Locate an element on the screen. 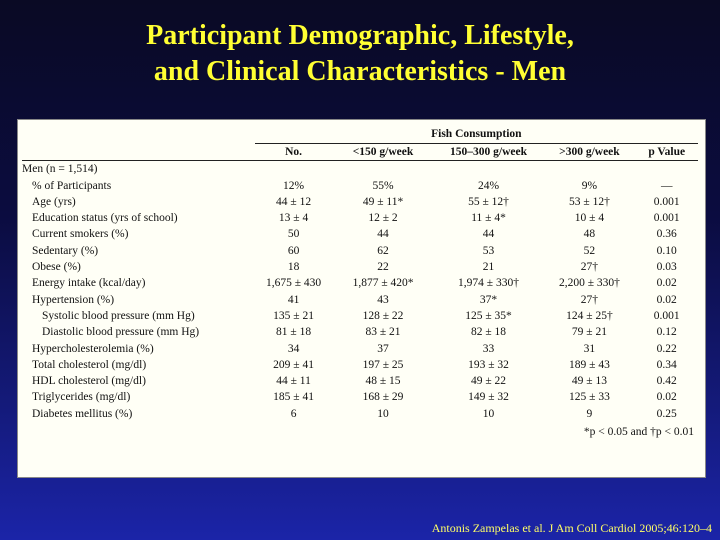 The width and height of the screenshot is (720, 540). row-label: Hypercholesterolemia (%) is located at coordinates (93, 348).